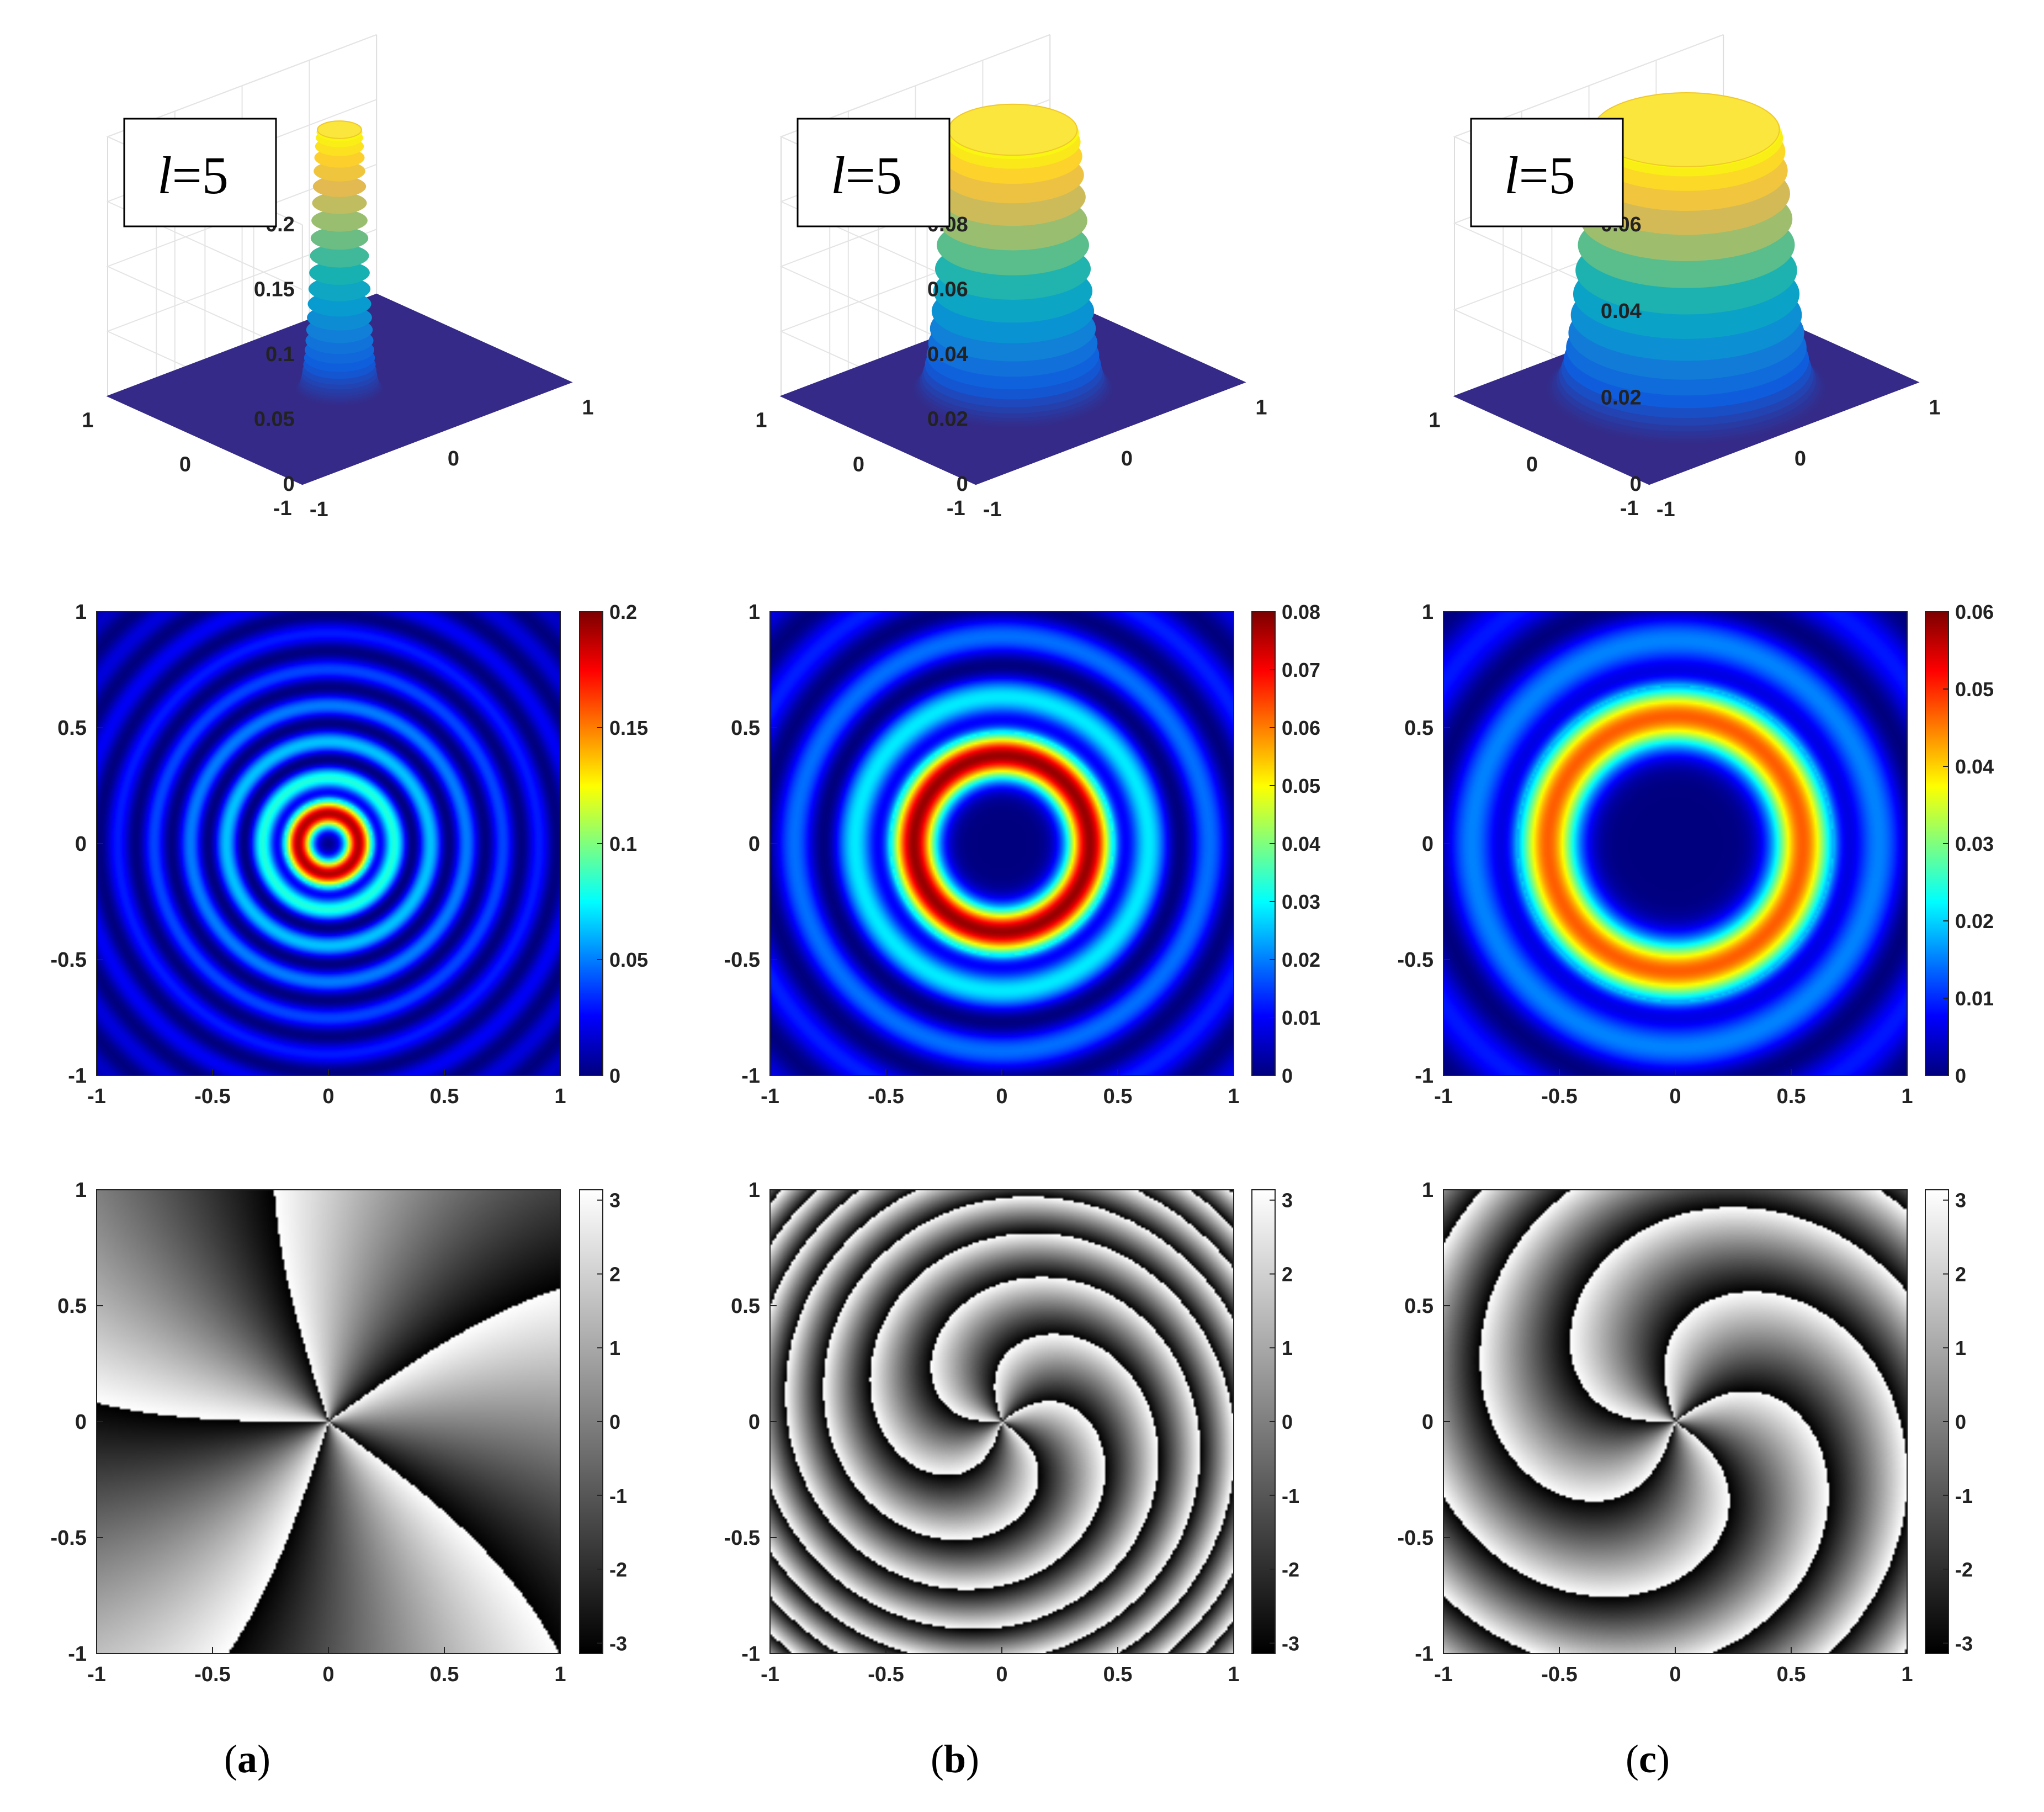 The image size is (2044, 1812). I want to click on panel-caption-c: (c), so click(1648, 1759).